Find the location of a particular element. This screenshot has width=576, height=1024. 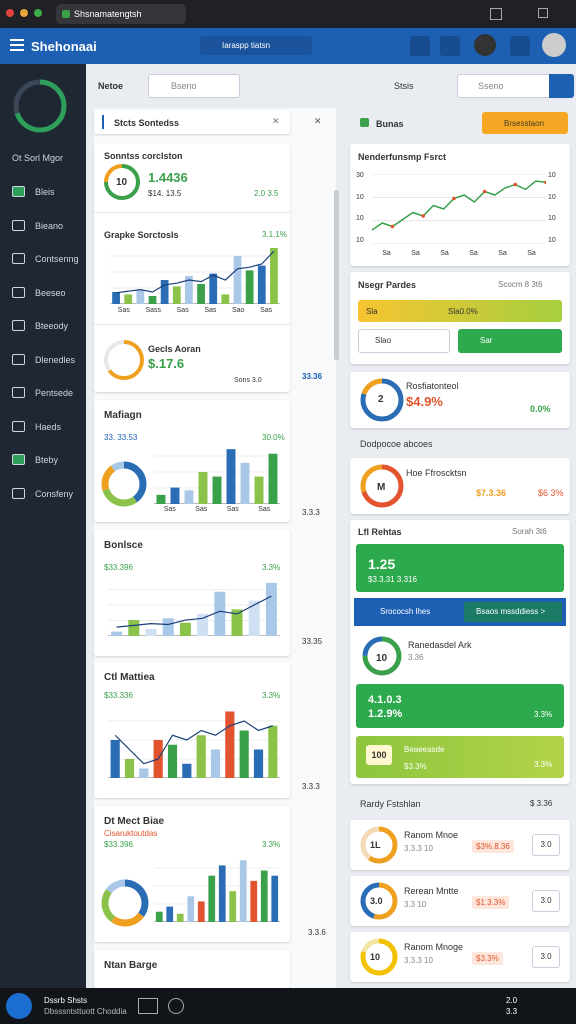

select: Slao is located at coordinates (404, 341).